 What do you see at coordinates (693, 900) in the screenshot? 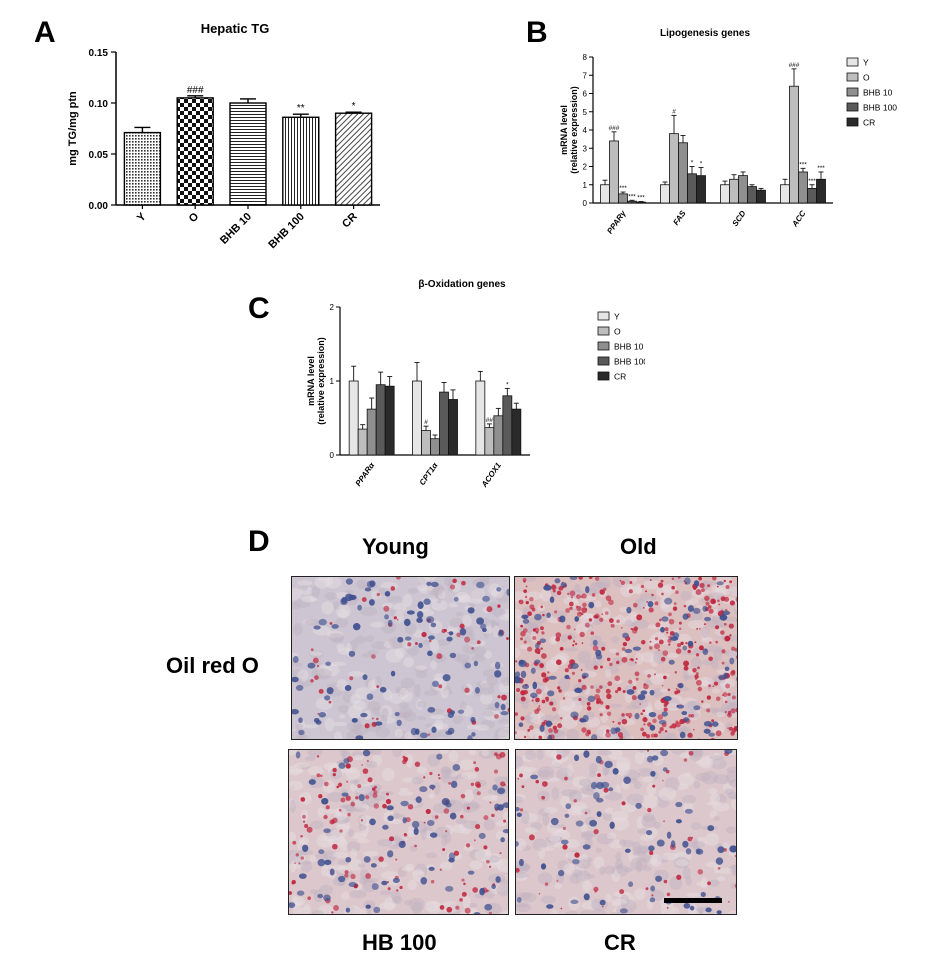
I see `scale-bar` at bounding box center [693, 900].